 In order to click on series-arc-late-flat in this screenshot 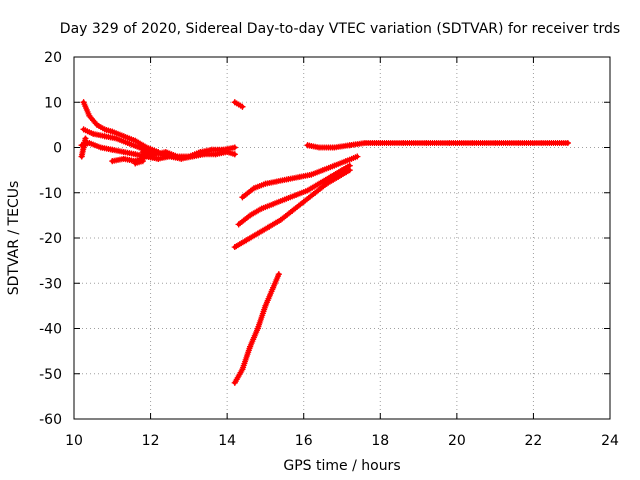, I will do `click(437, 145)`.